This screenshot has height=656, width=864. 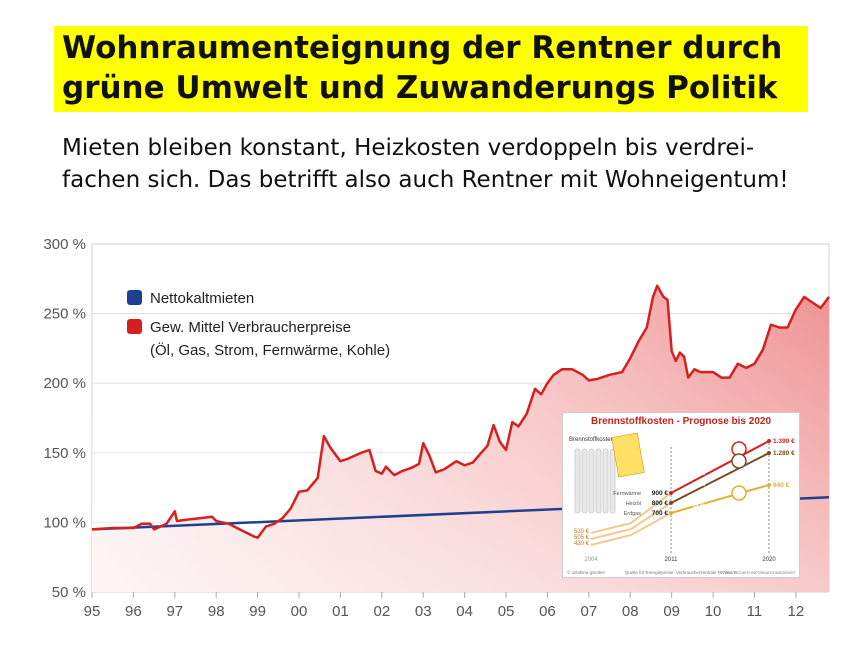 What do you see at coordinates (64, 383) in the screenshot?
I see `y-tick-label: 200 %` at bounding box center [64, 383].